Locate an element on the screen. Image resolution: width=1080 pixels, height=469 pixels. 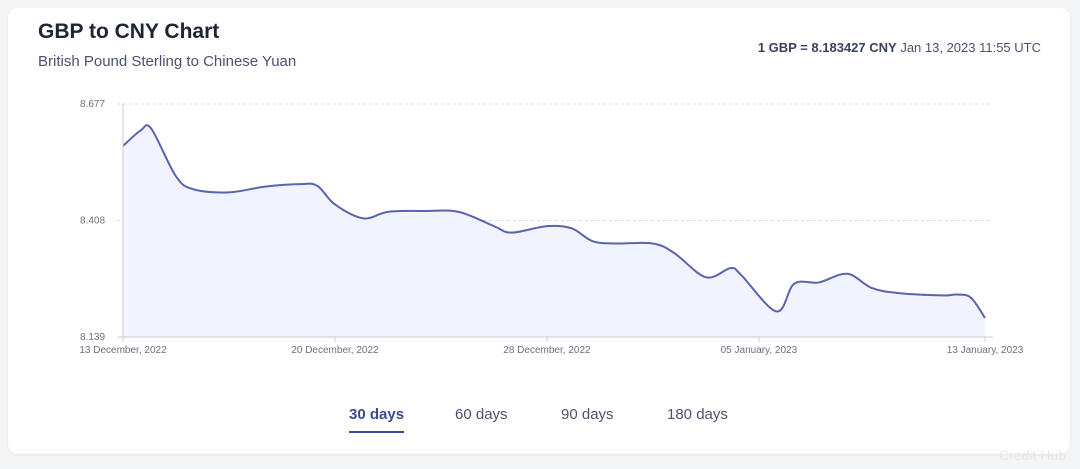
y-tick-label: 8.408 is located at coordinates (92, 221).